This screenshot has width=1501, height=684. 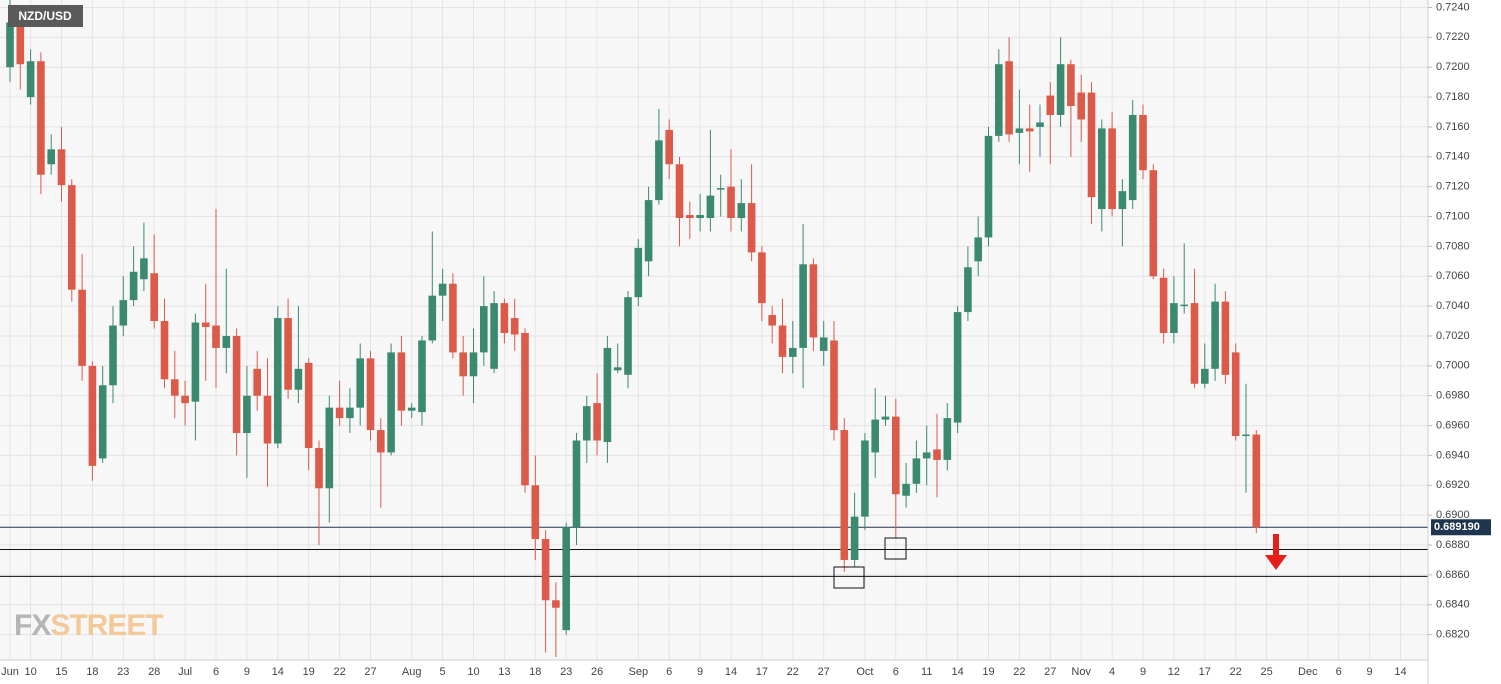 What do you see at coordinates (1453, 7) in the screenshot?
I see `y-tick-label: 0.7240` at bounding box center [1453, 7].